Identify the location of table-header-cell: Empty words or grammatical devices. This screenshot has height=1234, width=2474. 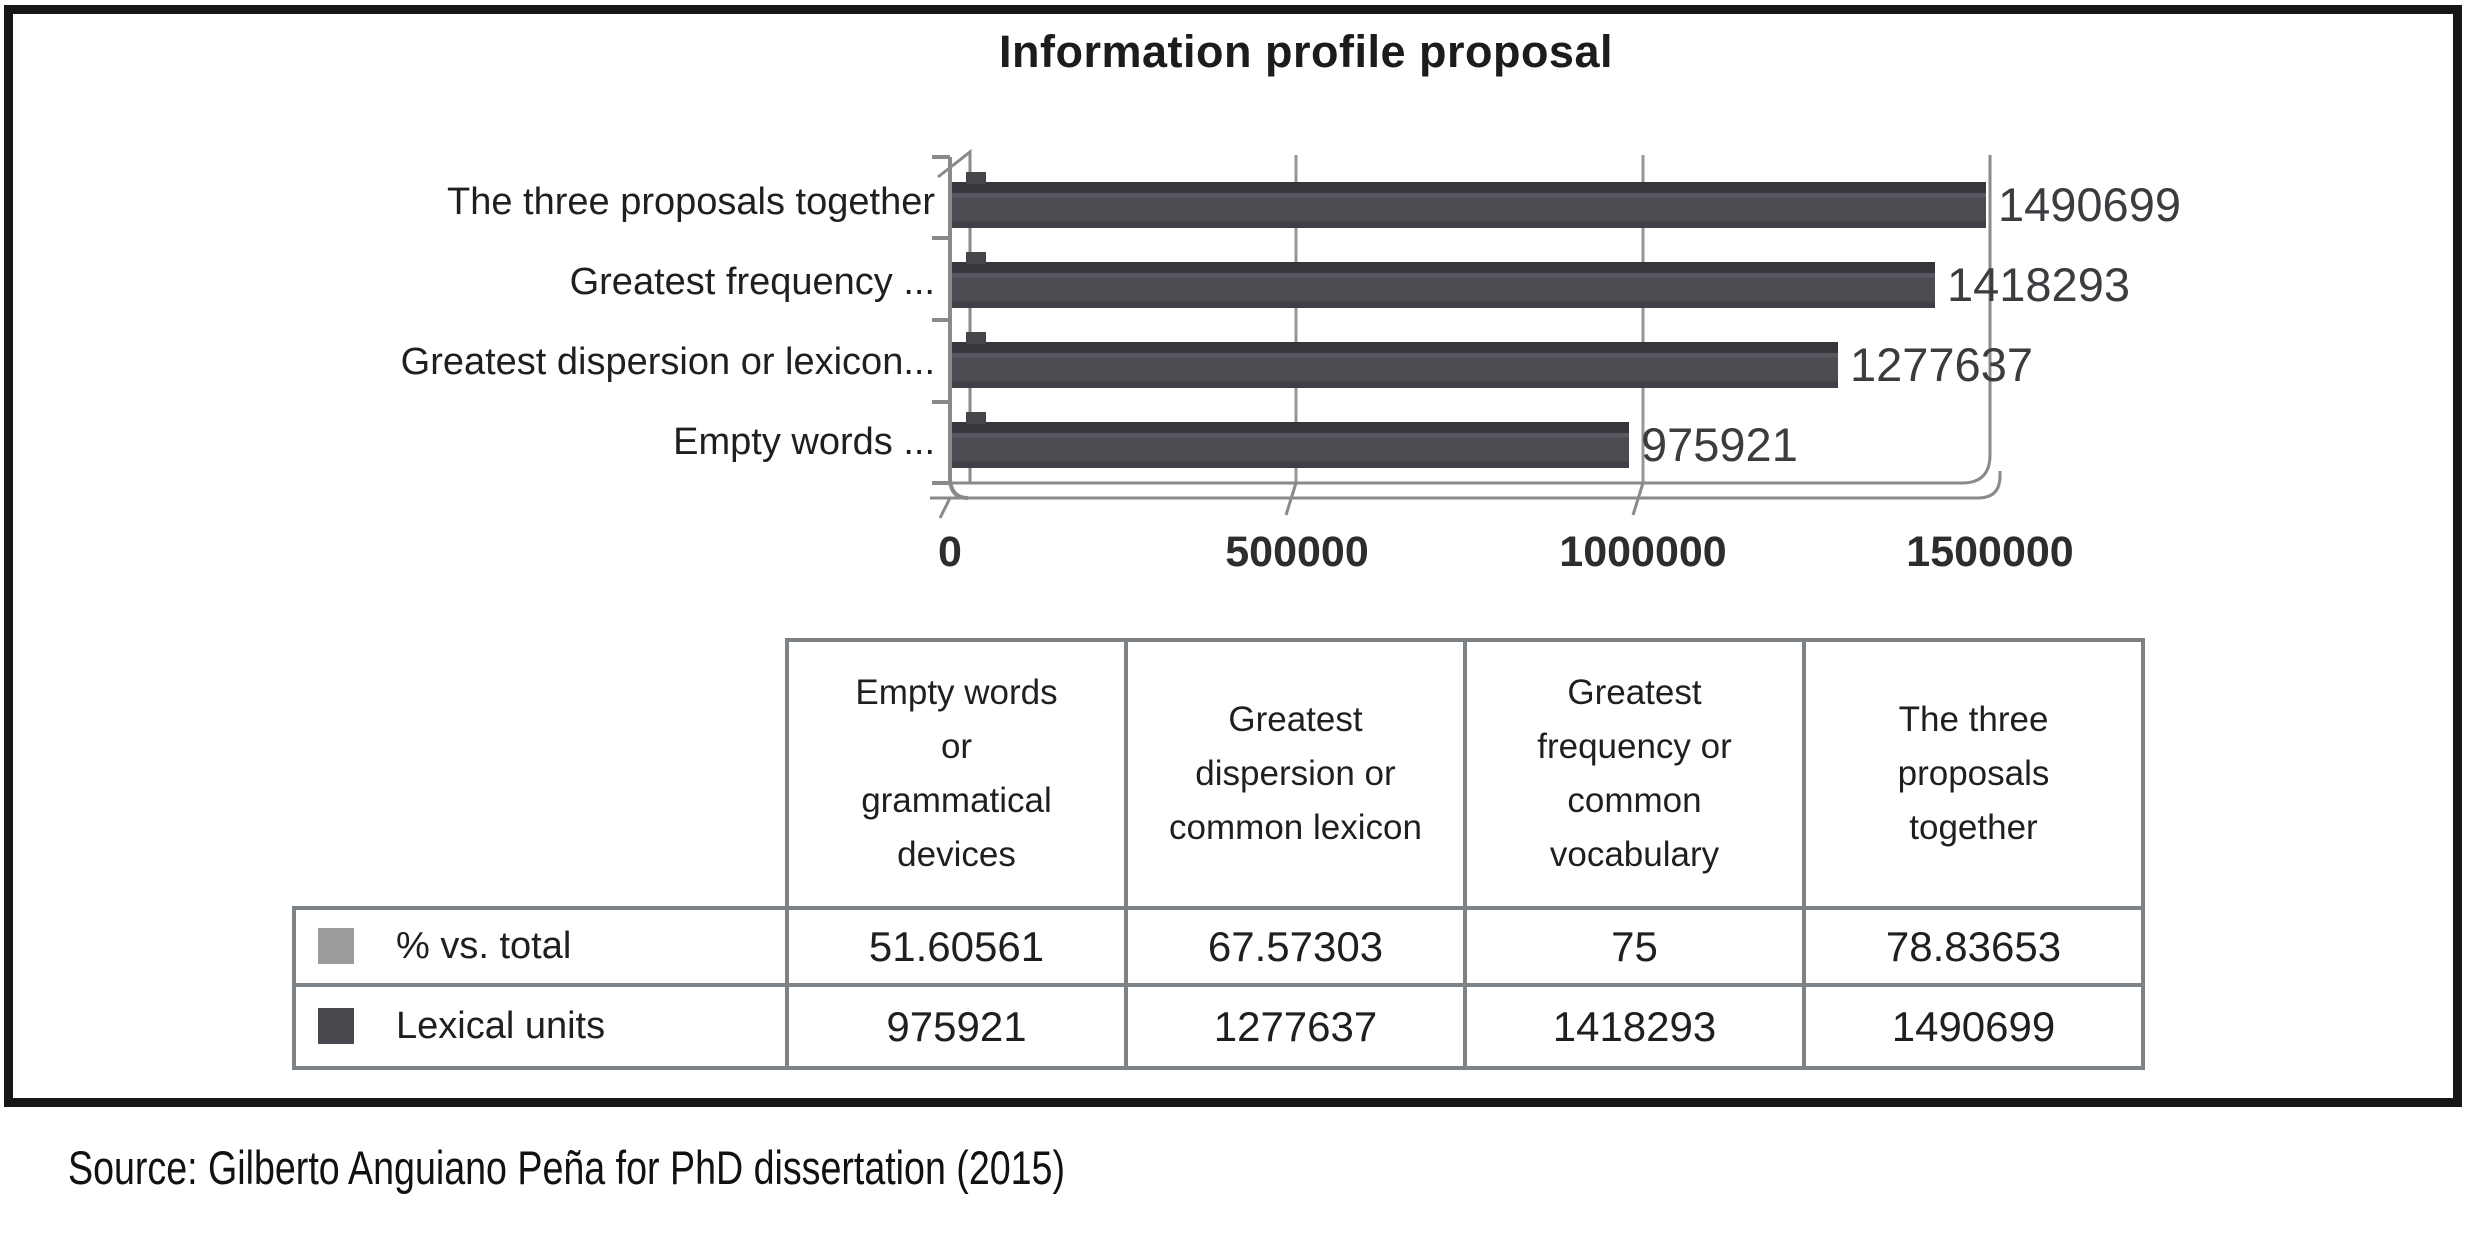
(956, 774).